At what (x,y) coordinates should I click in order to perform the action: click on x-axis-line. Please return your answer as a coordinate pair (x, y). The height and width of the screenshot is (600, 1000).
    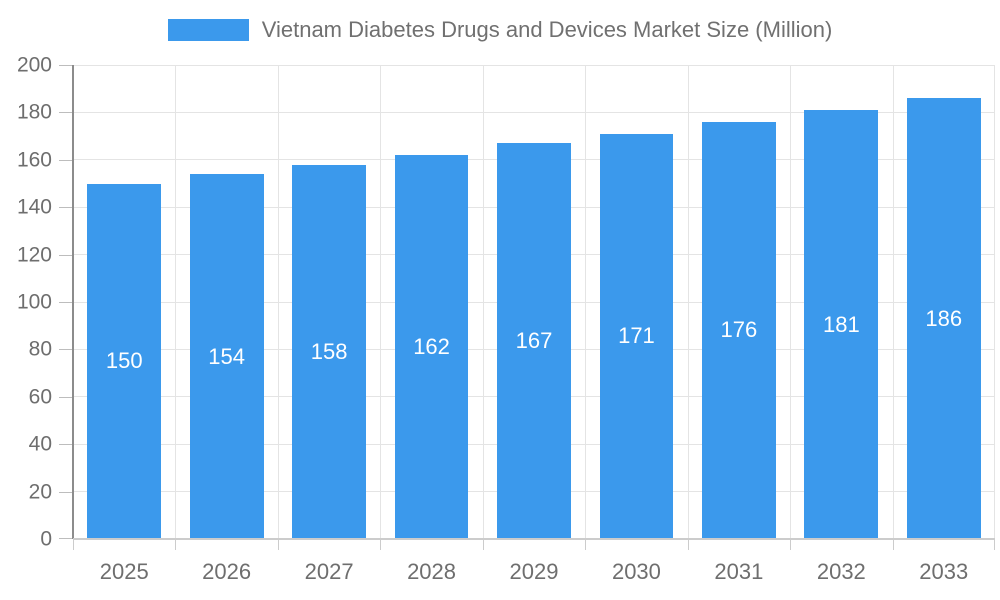
    Looking at the image, I should click on (534, 539).